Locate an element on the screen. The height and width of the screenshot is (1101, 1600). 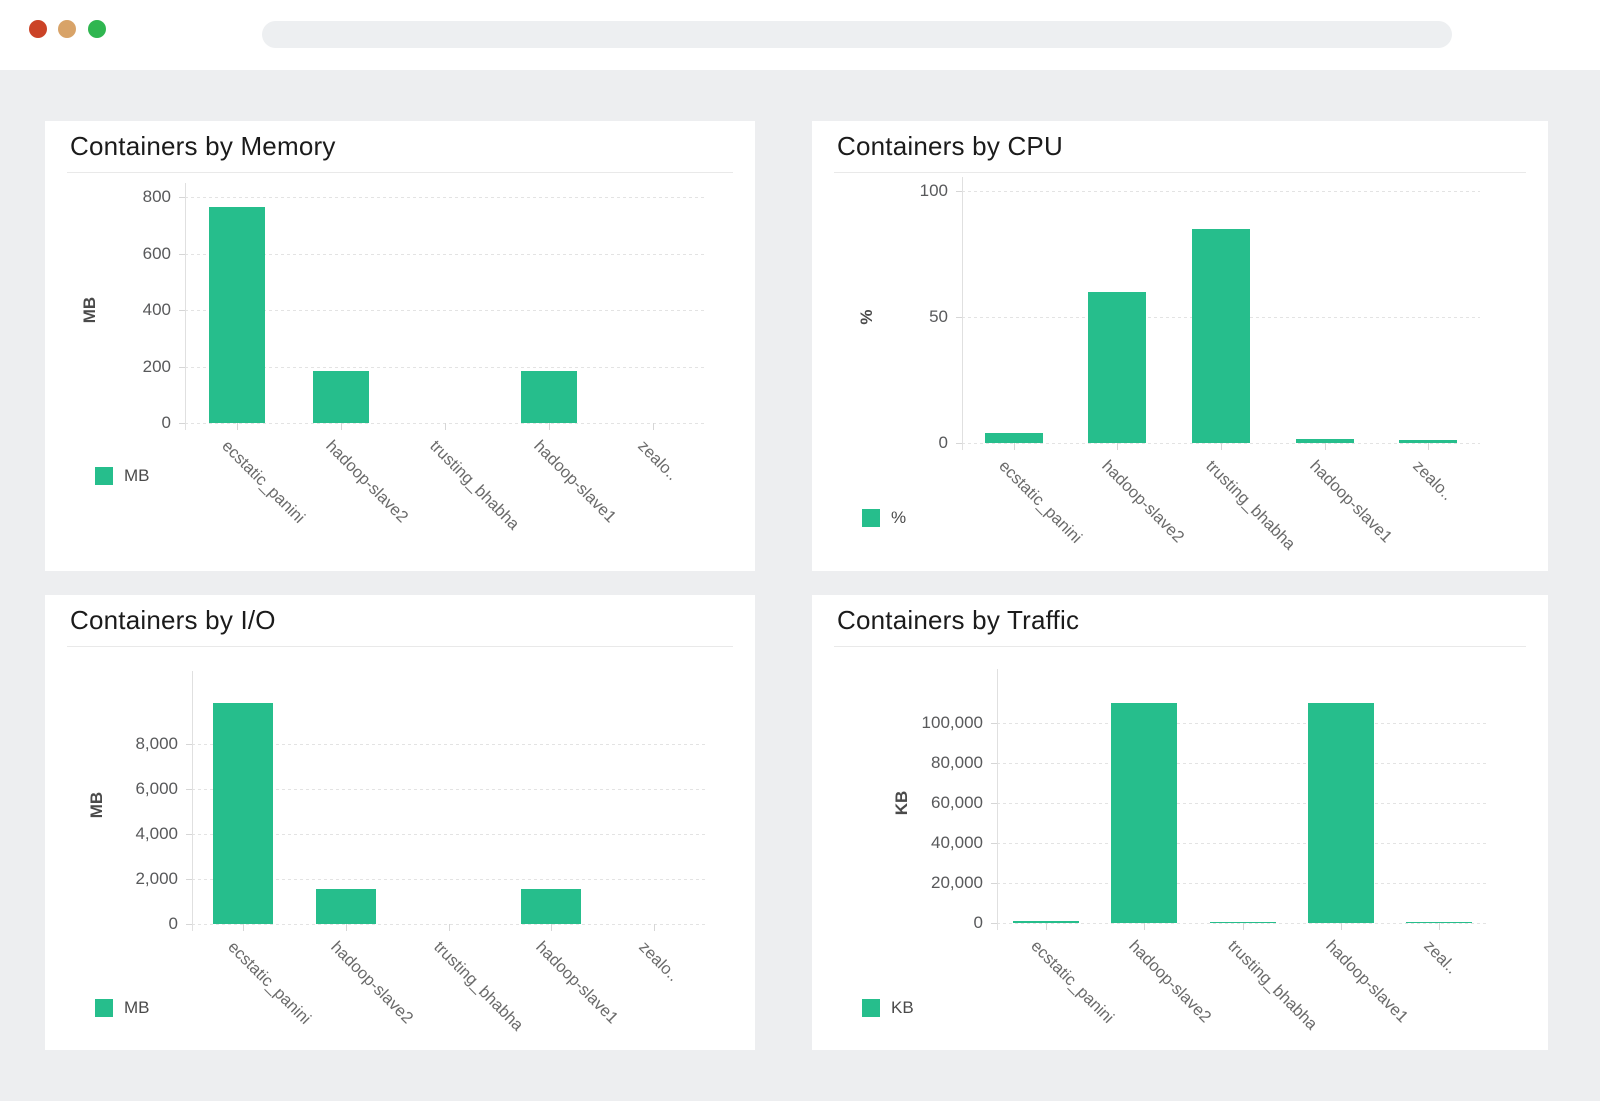
traffic-light-minimize-icon is located at coordinates (67, 29).